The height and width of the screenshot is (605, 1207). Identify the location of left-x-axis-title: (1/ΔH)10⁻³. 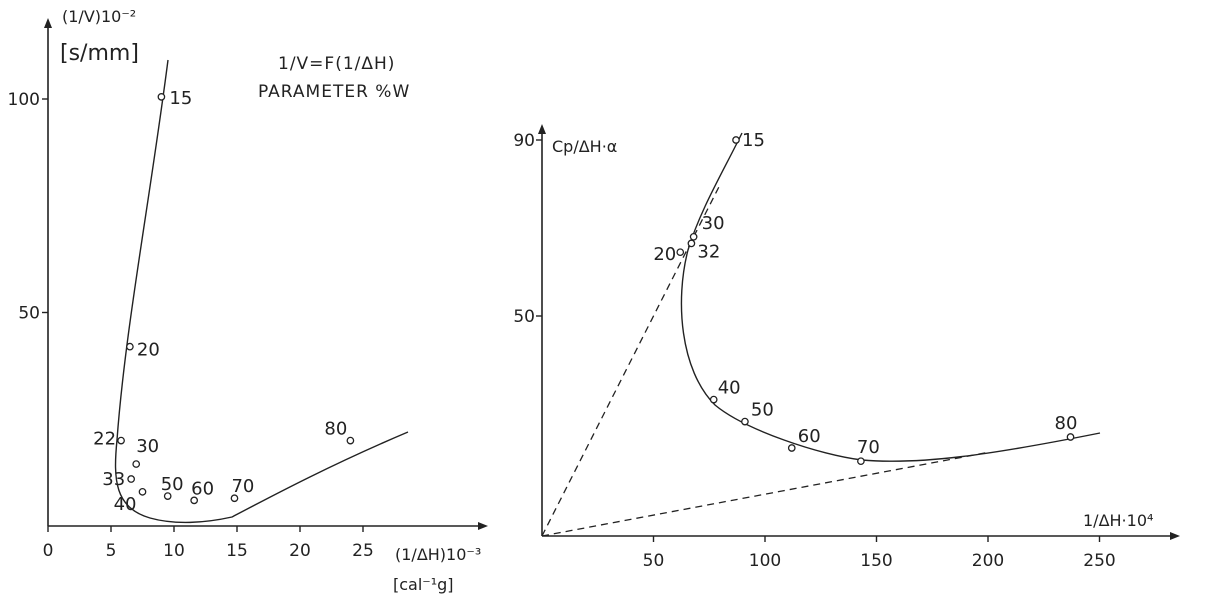
(438, 554).